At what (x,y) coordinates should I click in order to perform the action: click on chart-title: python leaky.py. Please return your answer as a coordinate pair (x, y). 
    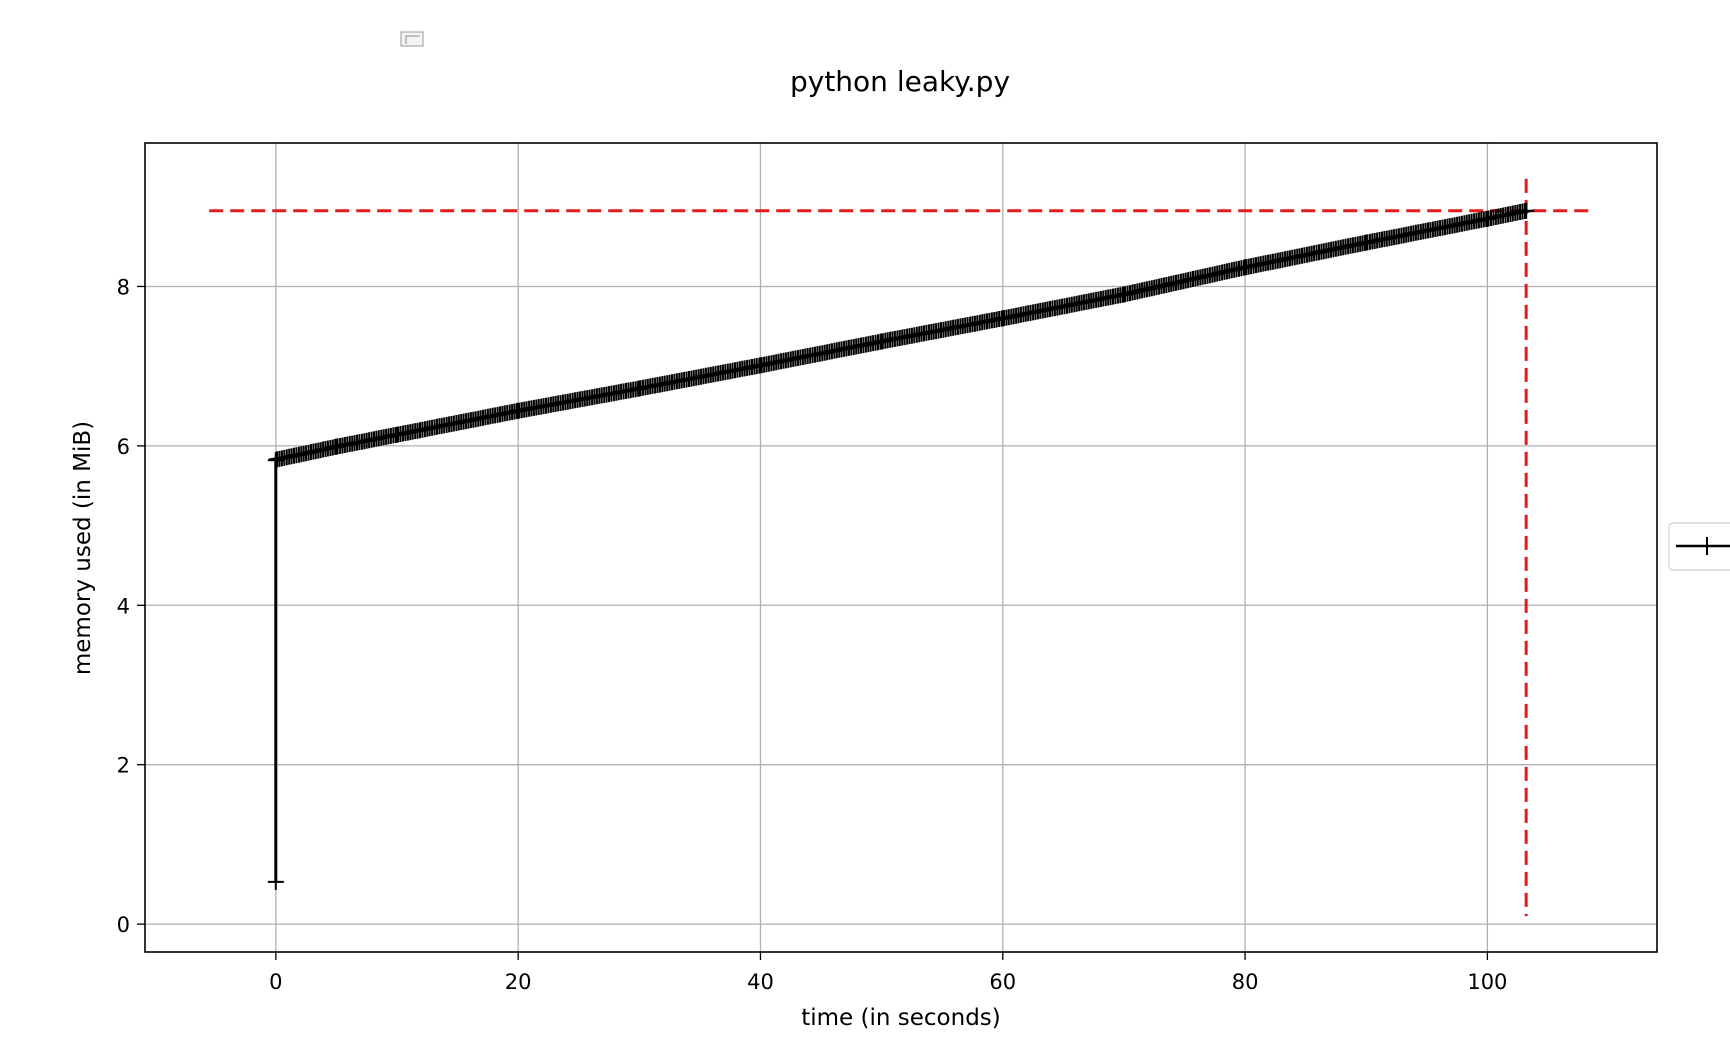
    Looking at the image, I should click on (900, 81).